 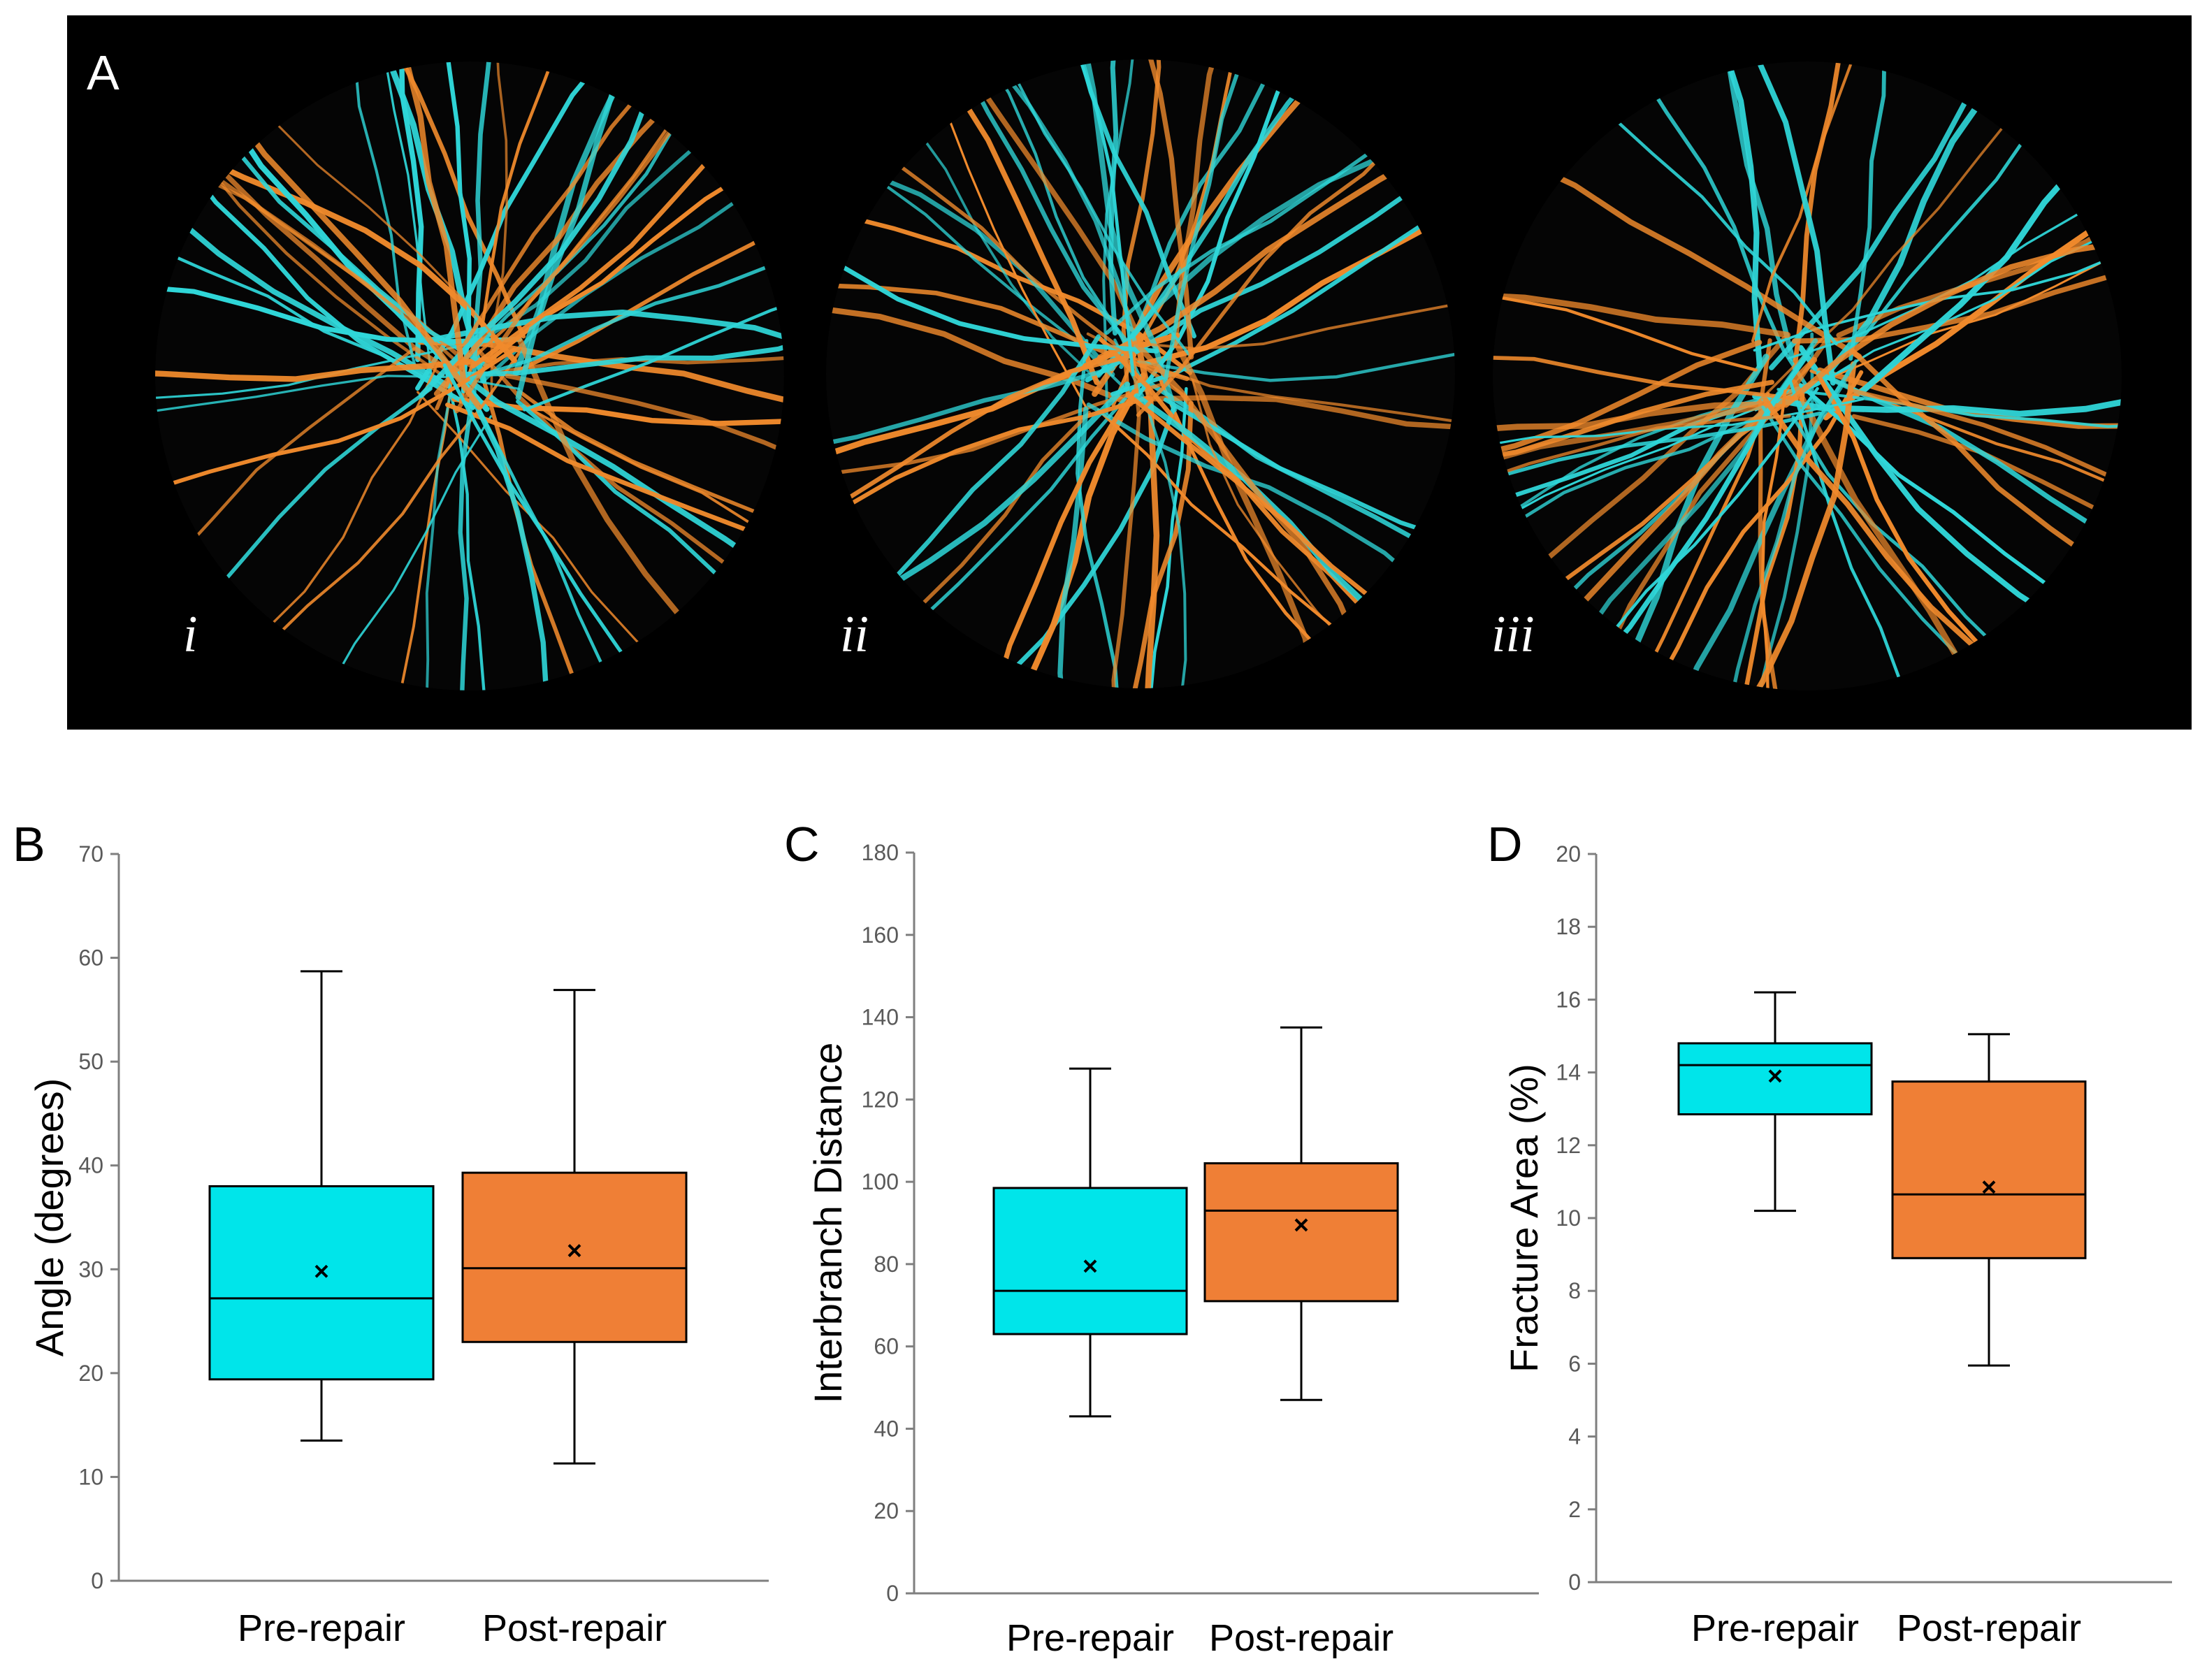 I want to click on y-tick-label: 180, so click(x=880, y=853).